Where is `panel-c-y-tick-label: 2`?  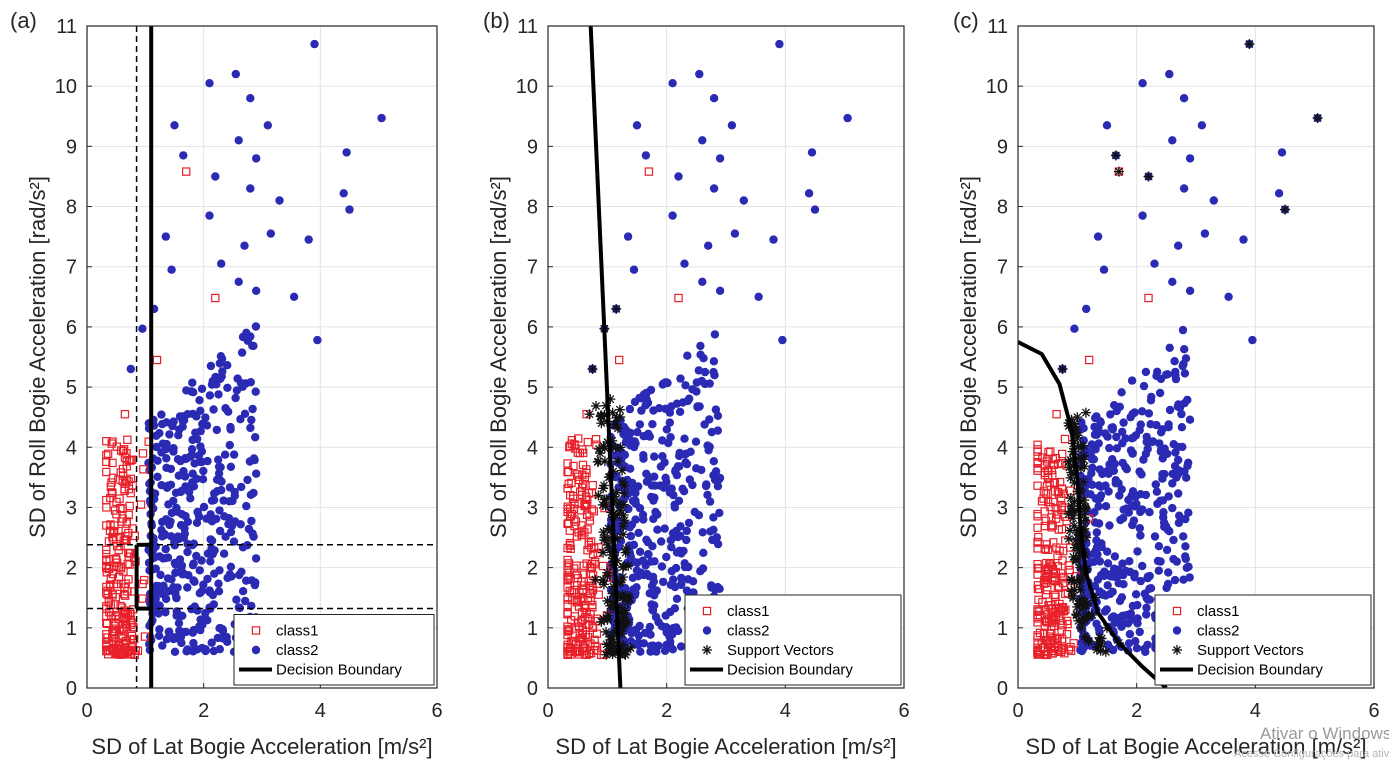 panel-c-y-tick-label: 2 is located at coordinates (1002, 569).